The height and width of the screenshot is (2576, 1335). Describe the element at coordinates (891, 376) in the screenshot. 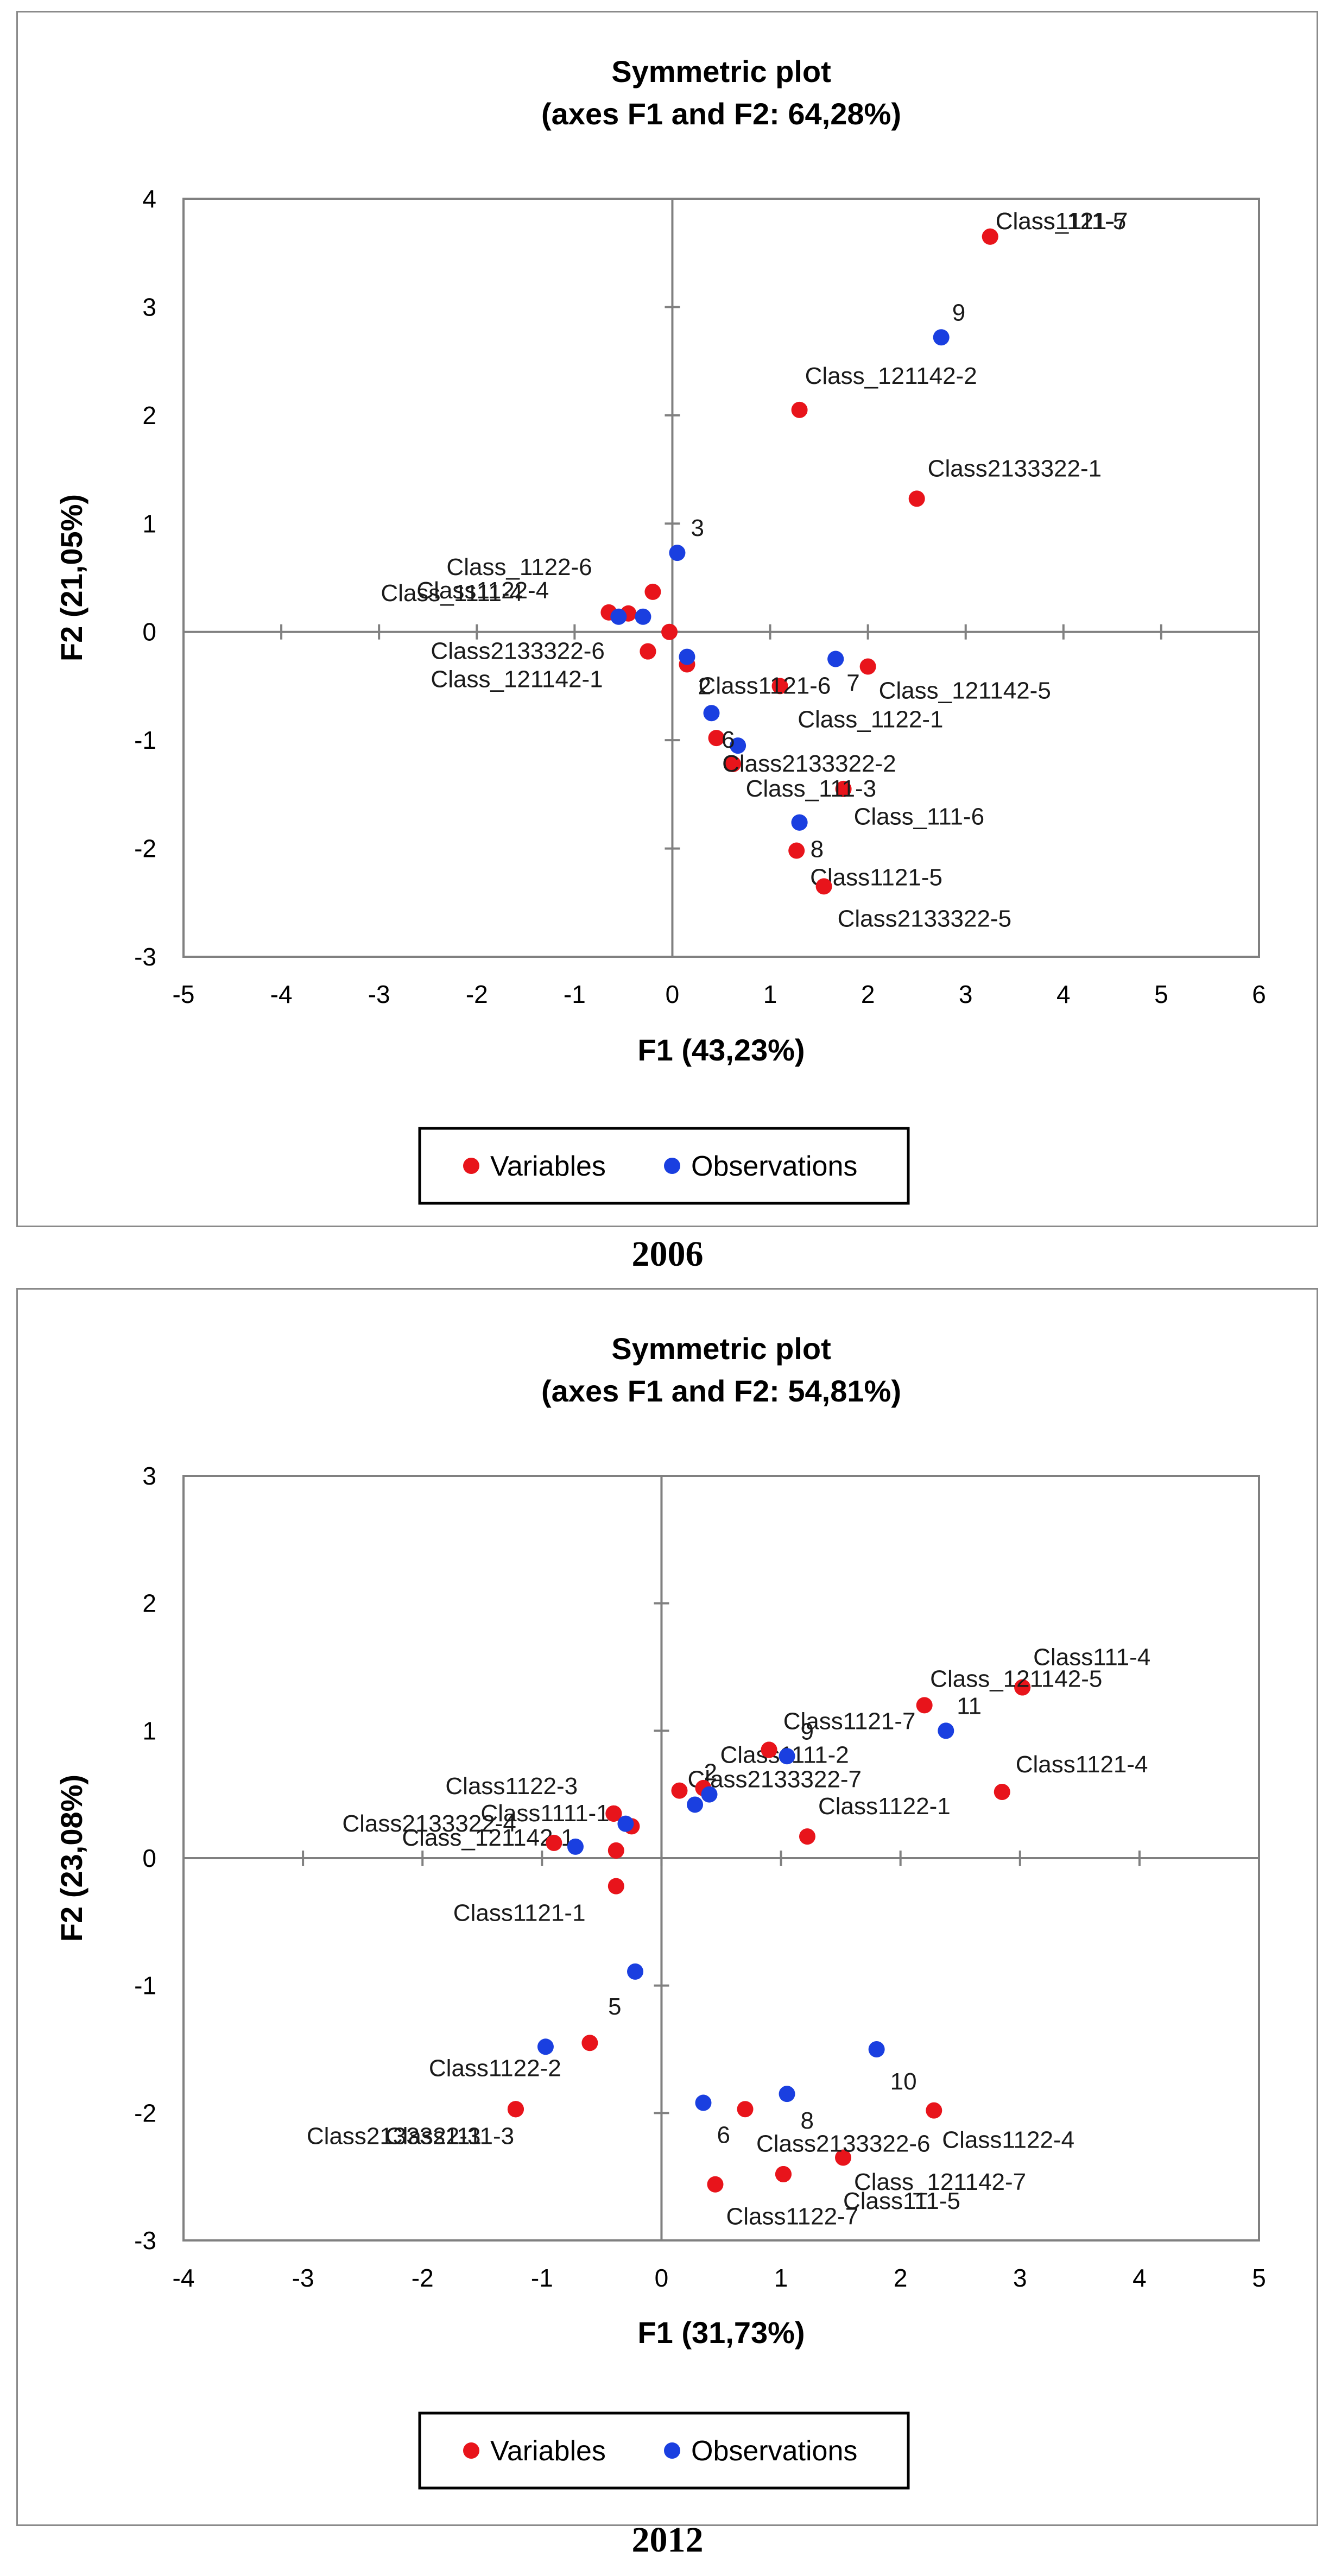

I see `variable-point-label: Class_121142-2` at that location.